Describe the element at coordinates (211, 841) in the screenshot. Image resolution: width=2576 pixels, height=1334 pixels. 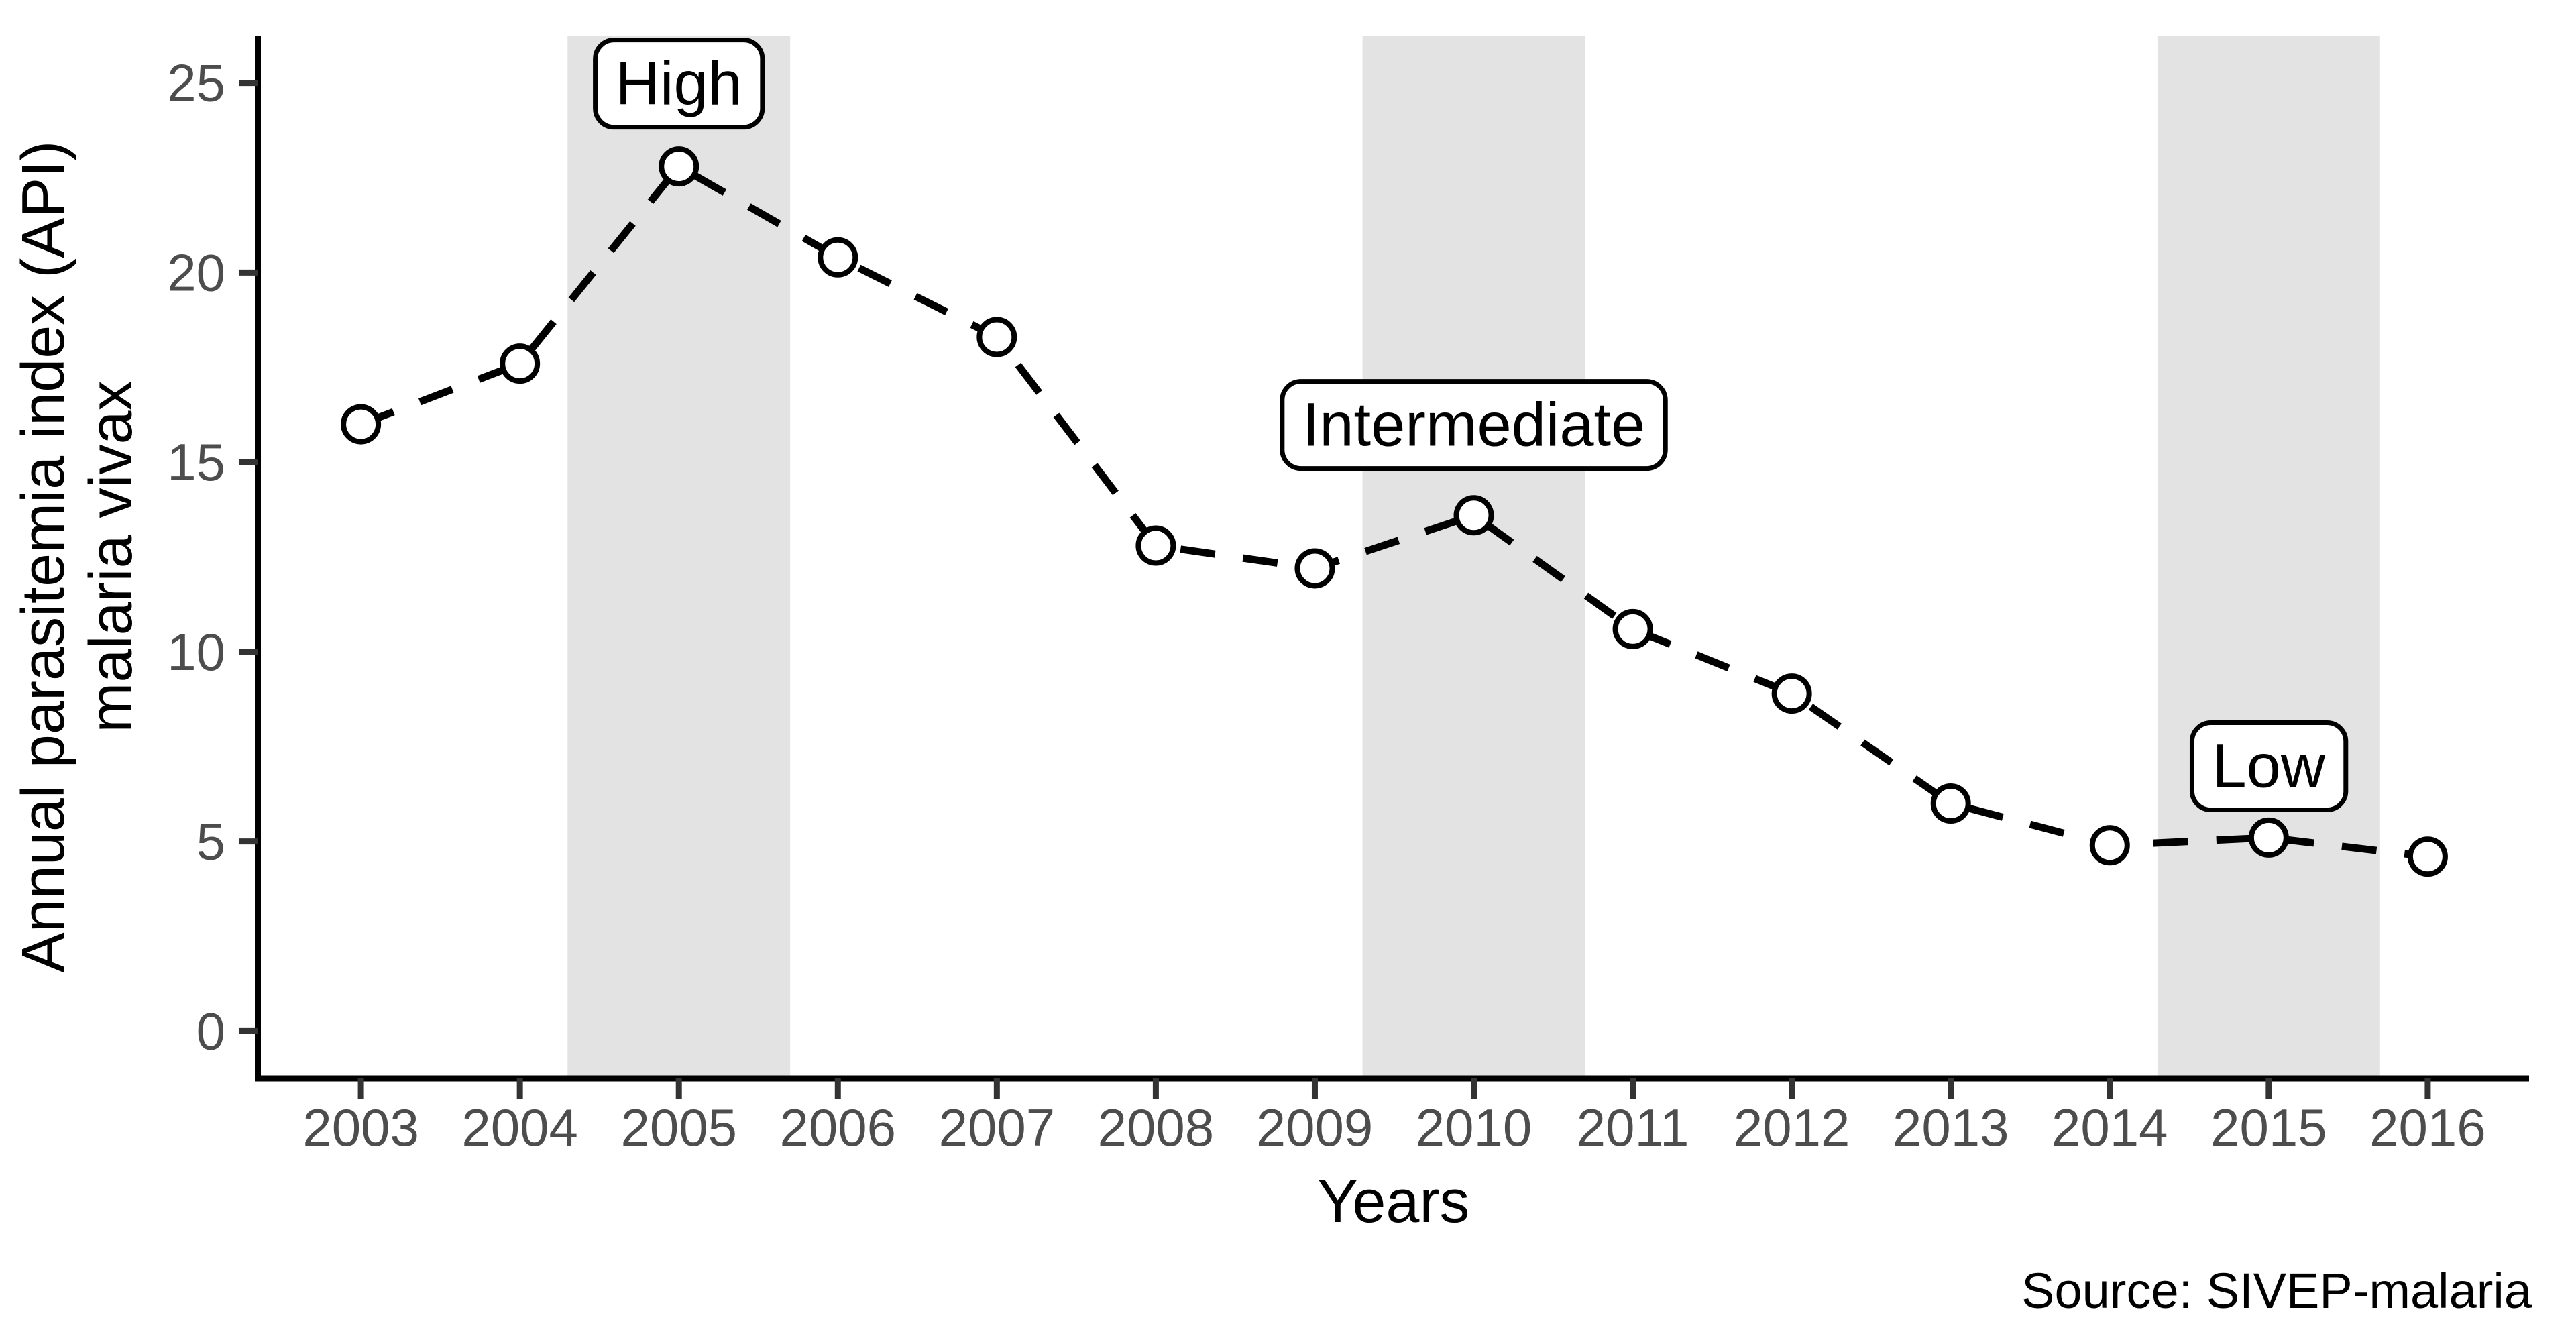
I see `y-tick-label: 5` at that location.